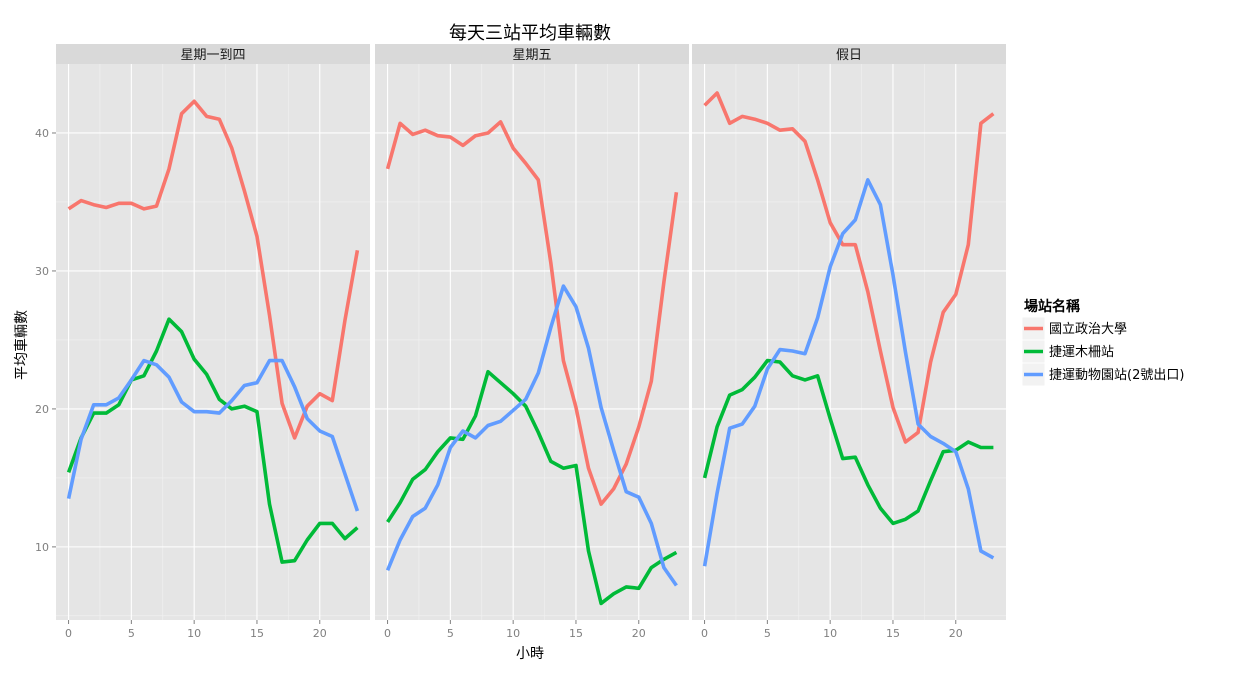  What do you see at coordinates (1088, 329) in the screenshot?
I see `legend-item-label: 國立政治大學` at bounding box center [1088, 329].